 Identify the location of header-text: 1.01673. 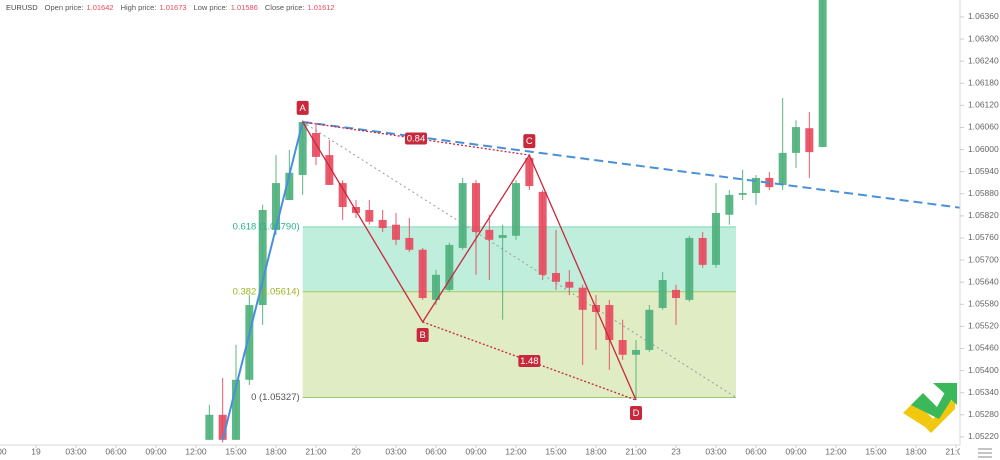
(172, 7).